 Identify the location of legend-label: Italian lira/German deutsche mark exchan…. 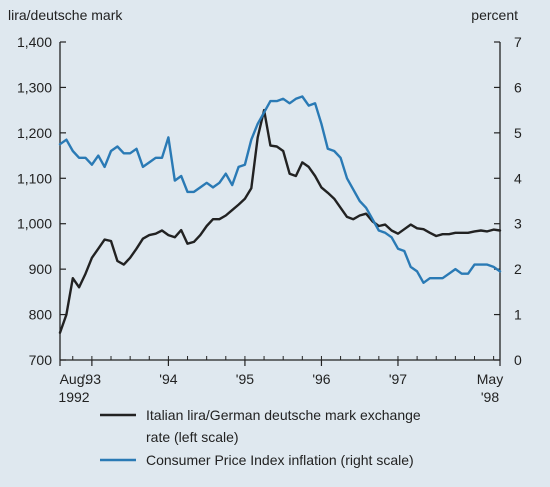
(283, 415).